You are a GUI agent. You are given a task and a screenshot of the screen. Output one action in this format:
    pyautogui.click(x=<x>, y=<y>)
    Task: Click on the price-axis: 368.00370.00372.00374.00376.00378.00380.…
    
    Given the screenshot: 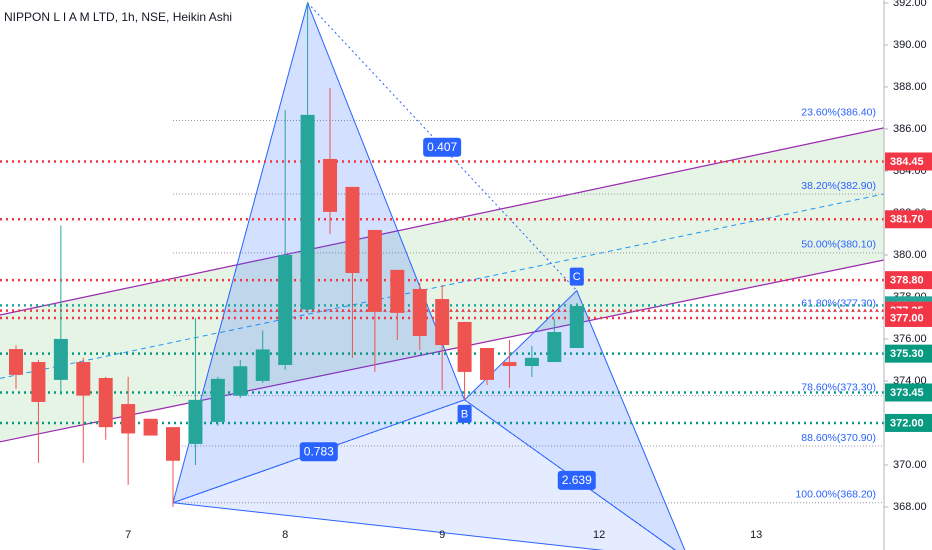 What is the action you would take?
    pyautogui.click(x=908, y=256)
    